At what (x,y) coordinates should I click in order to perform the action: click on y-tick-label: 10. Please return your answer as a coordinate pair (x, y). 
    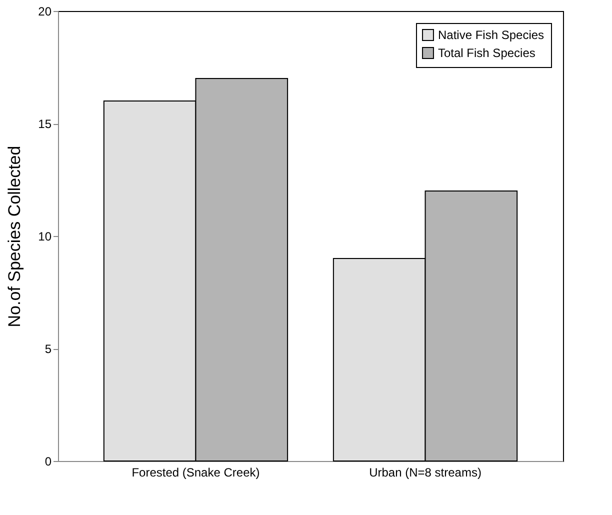
    Looking at the image, I should click on (45, 237).